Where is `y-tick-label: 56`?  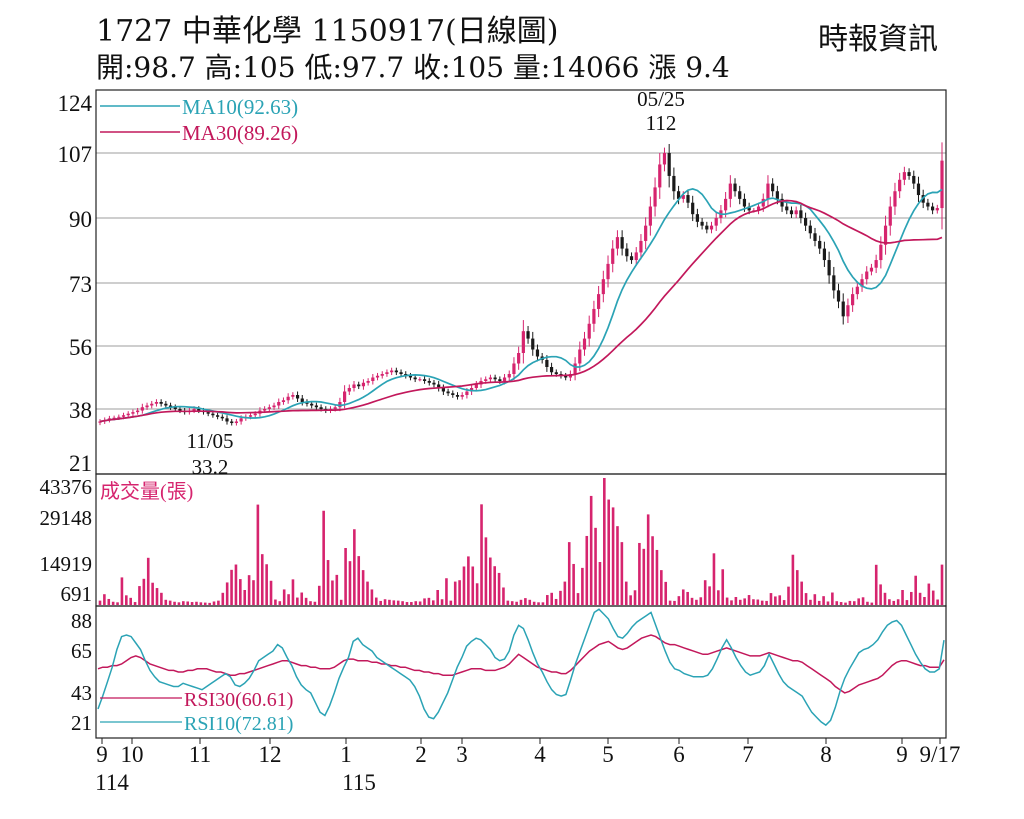
y-tick-label: 56 is located at coordinates (80, 347).